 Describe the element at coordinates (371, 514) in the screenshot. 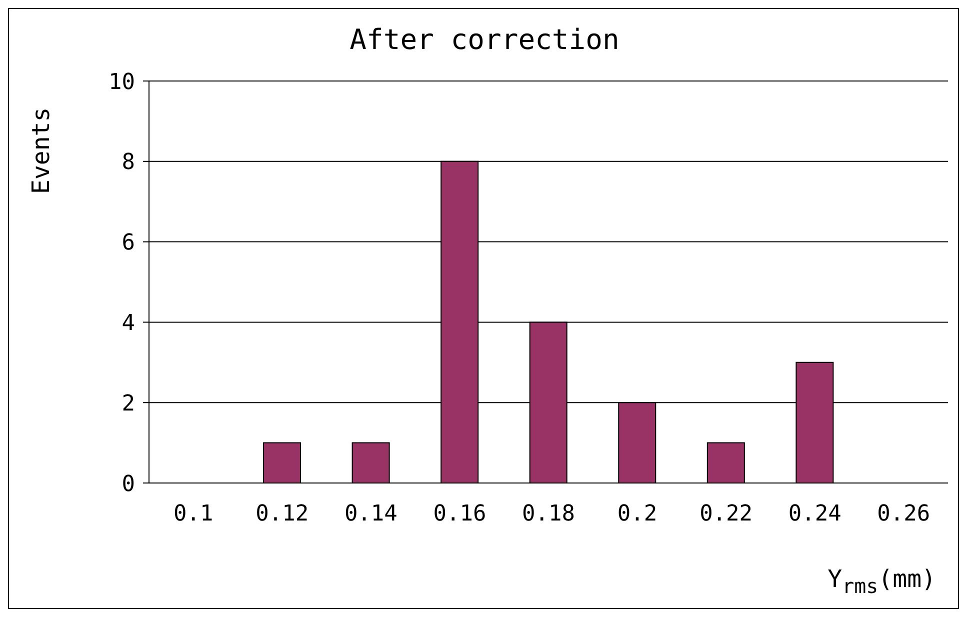

I see `x-tick-label: 0.14` at that location.